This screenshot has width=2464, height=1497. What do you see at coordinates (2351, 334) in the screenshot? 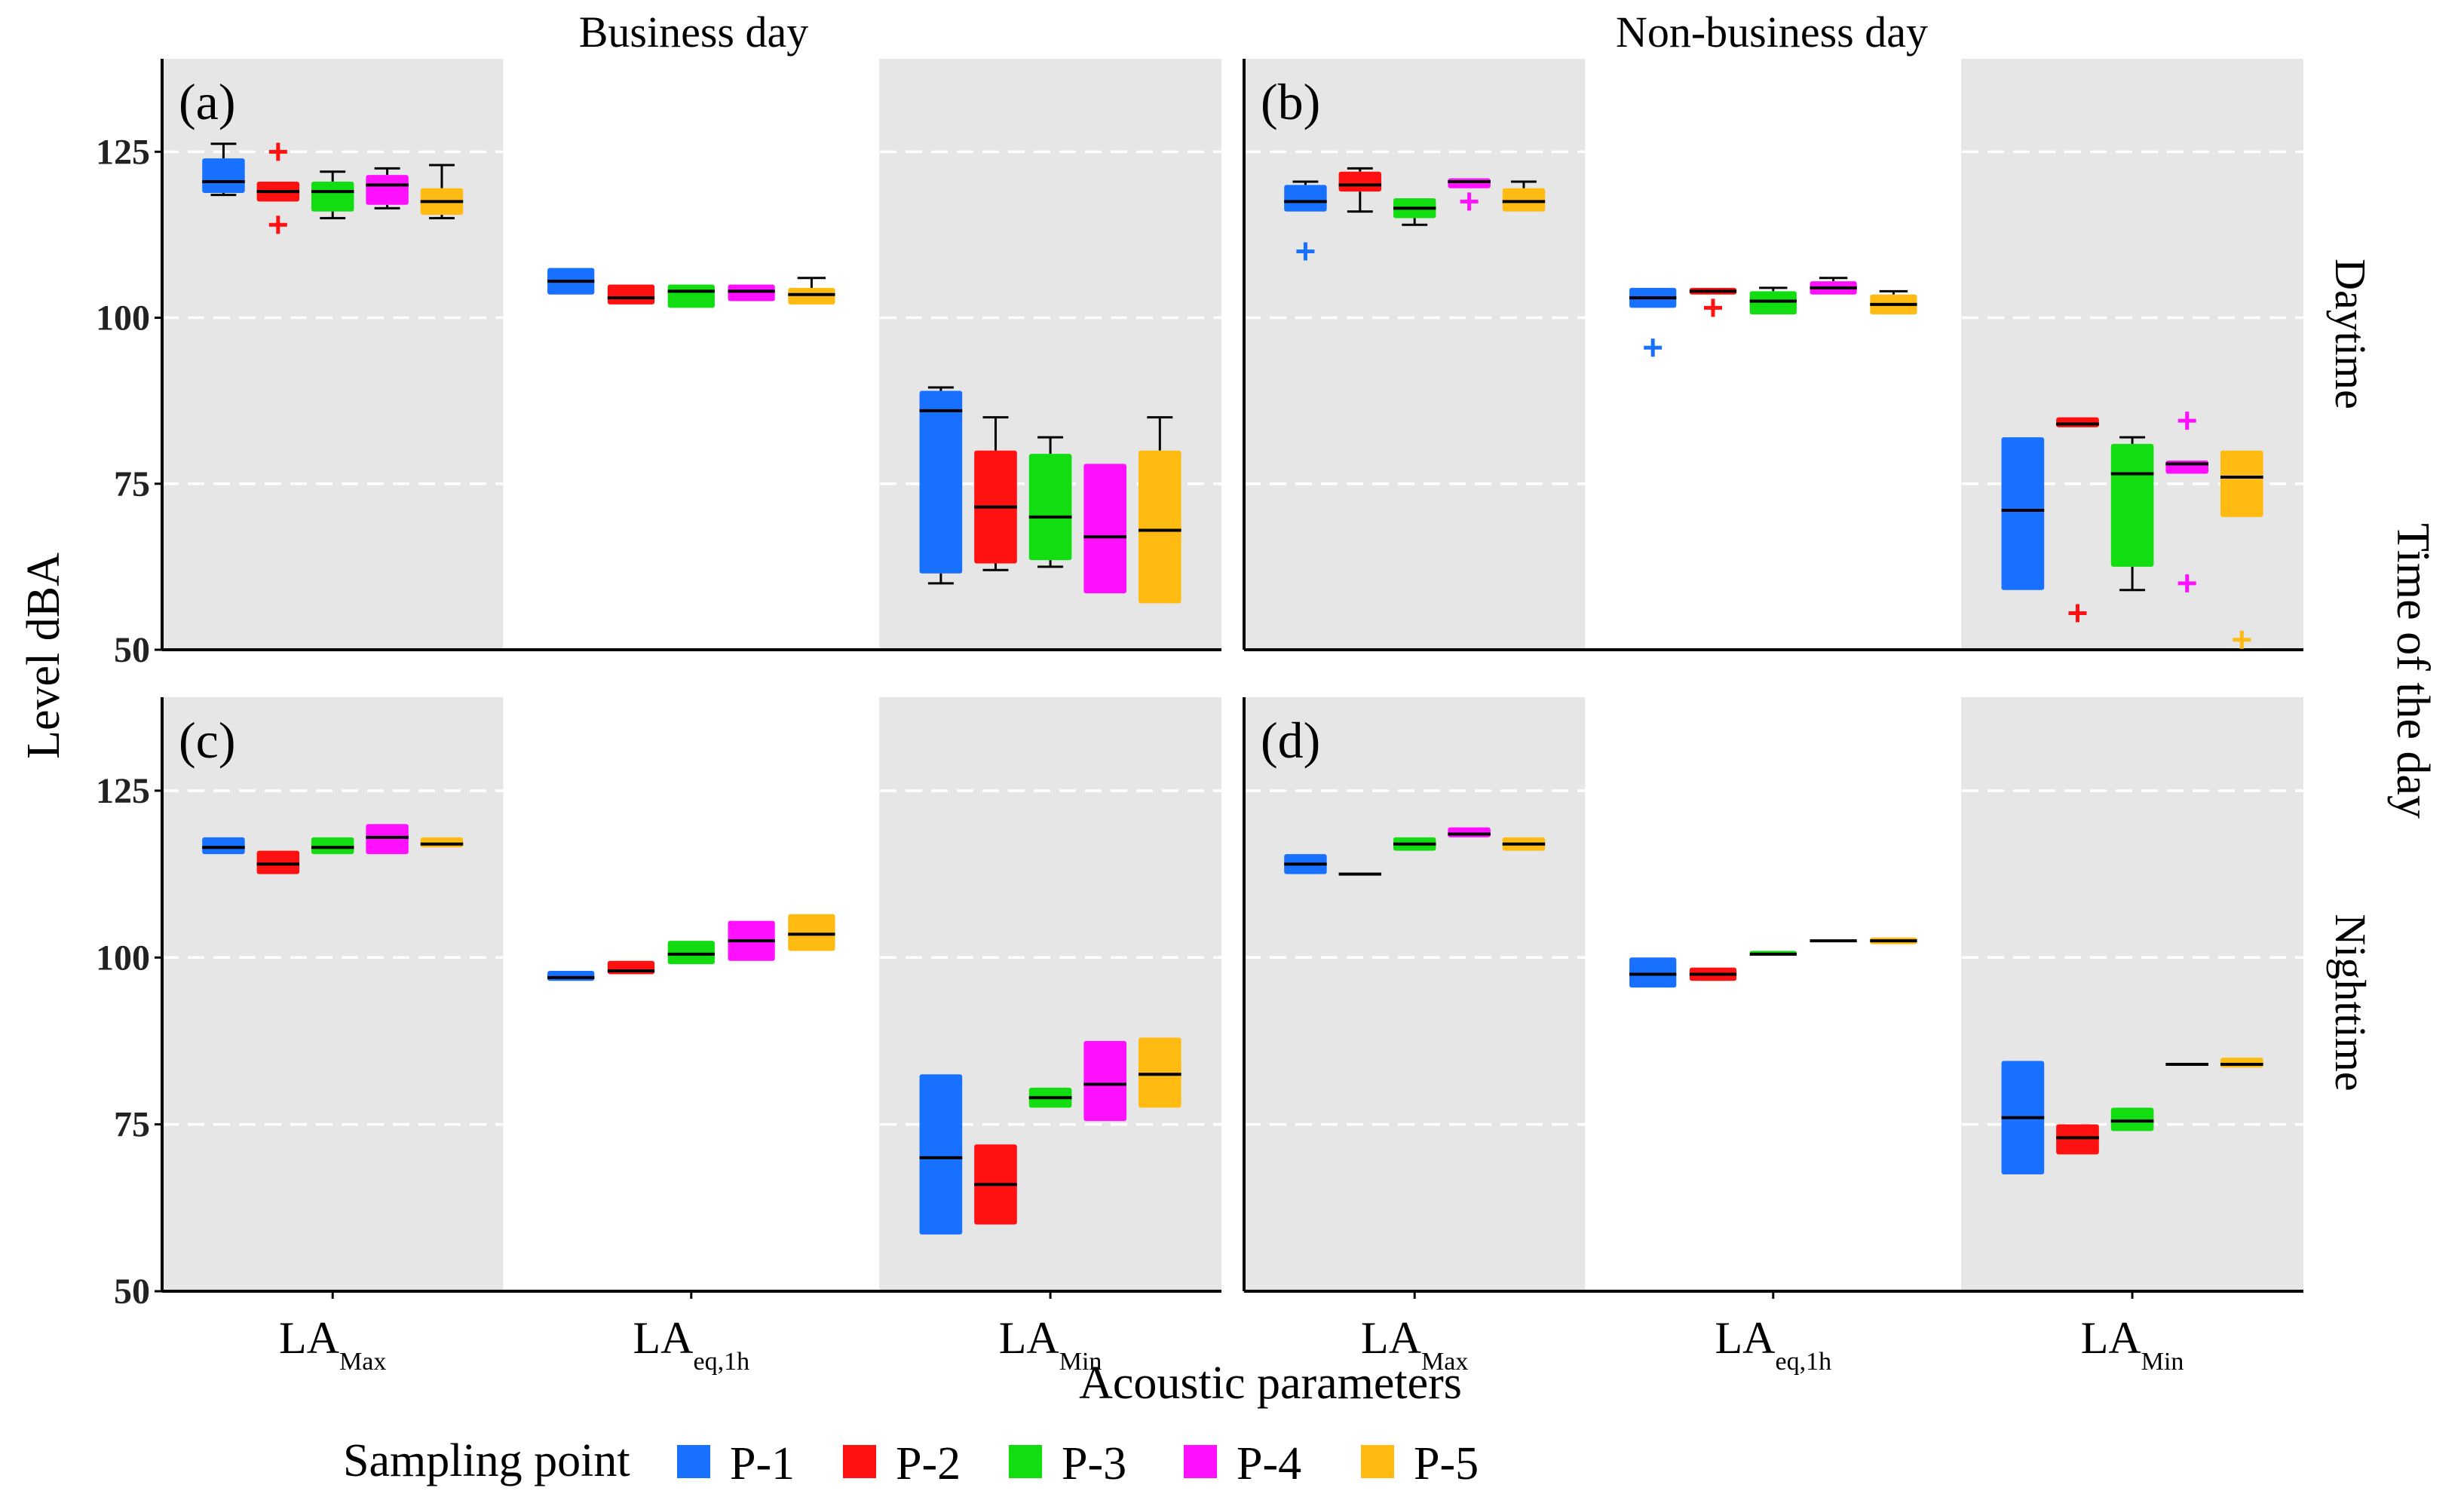
I see `row-title-daytime: Daytime` at bounding box center [2351, 334].